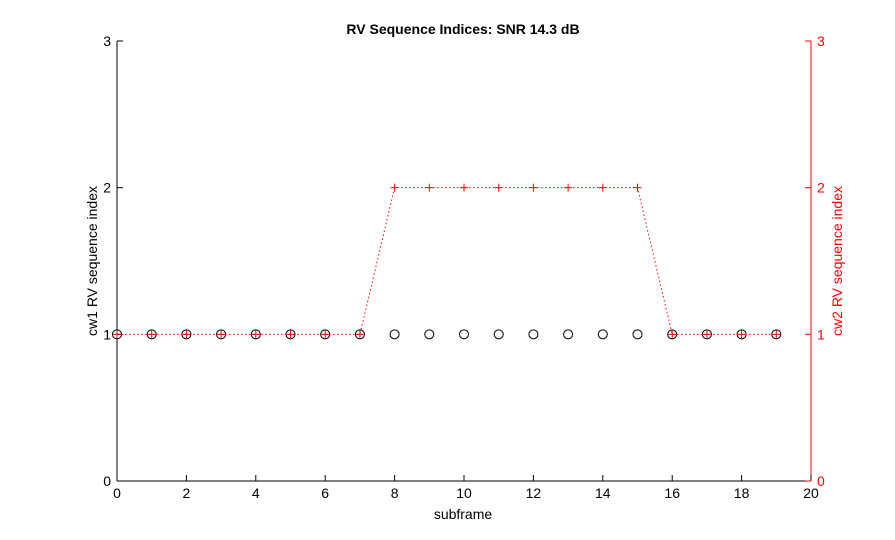 The image size is (895, 540). I want to click on x-tick-label: 14, so click(603, 493).